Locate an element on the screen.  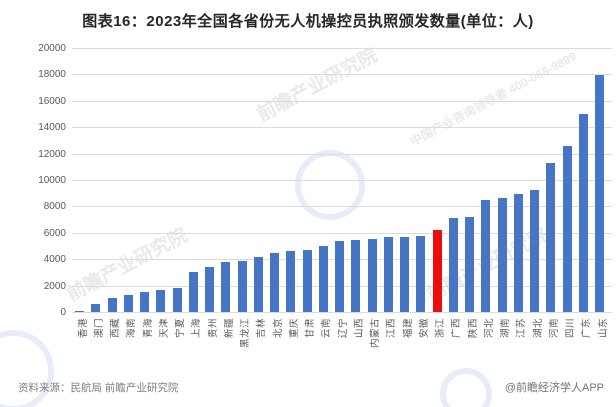
x-axis-category-label: 新疆 is located at coordinates (229, 328).